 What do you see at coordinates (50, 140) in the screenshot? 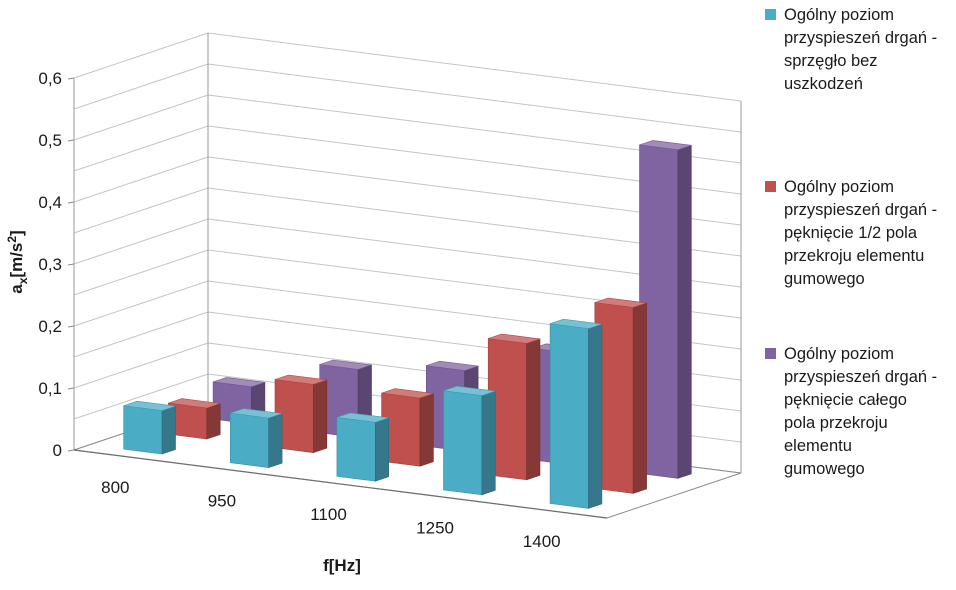
I see `y-tick-label: 0,5` at bounding box center [50, 140].